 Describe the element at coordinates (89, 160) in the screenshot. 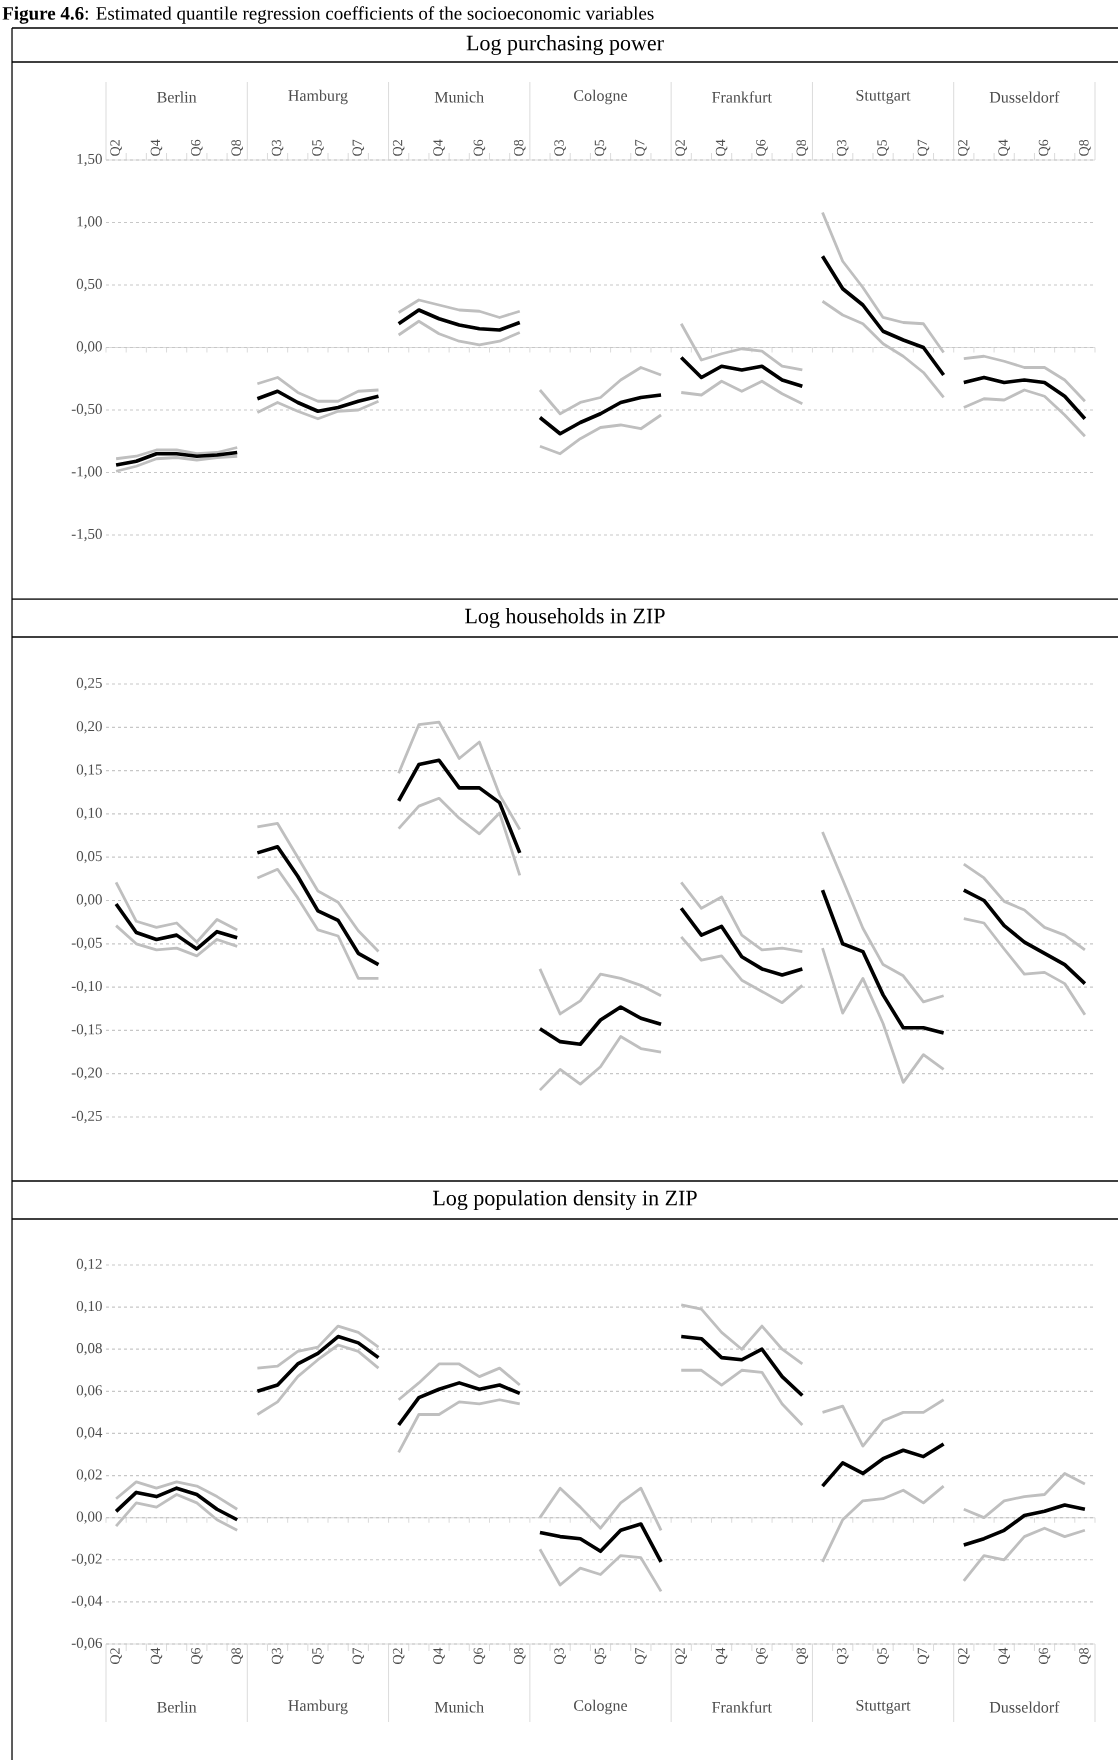

I see `y-tick-label: 1,50` at that location.